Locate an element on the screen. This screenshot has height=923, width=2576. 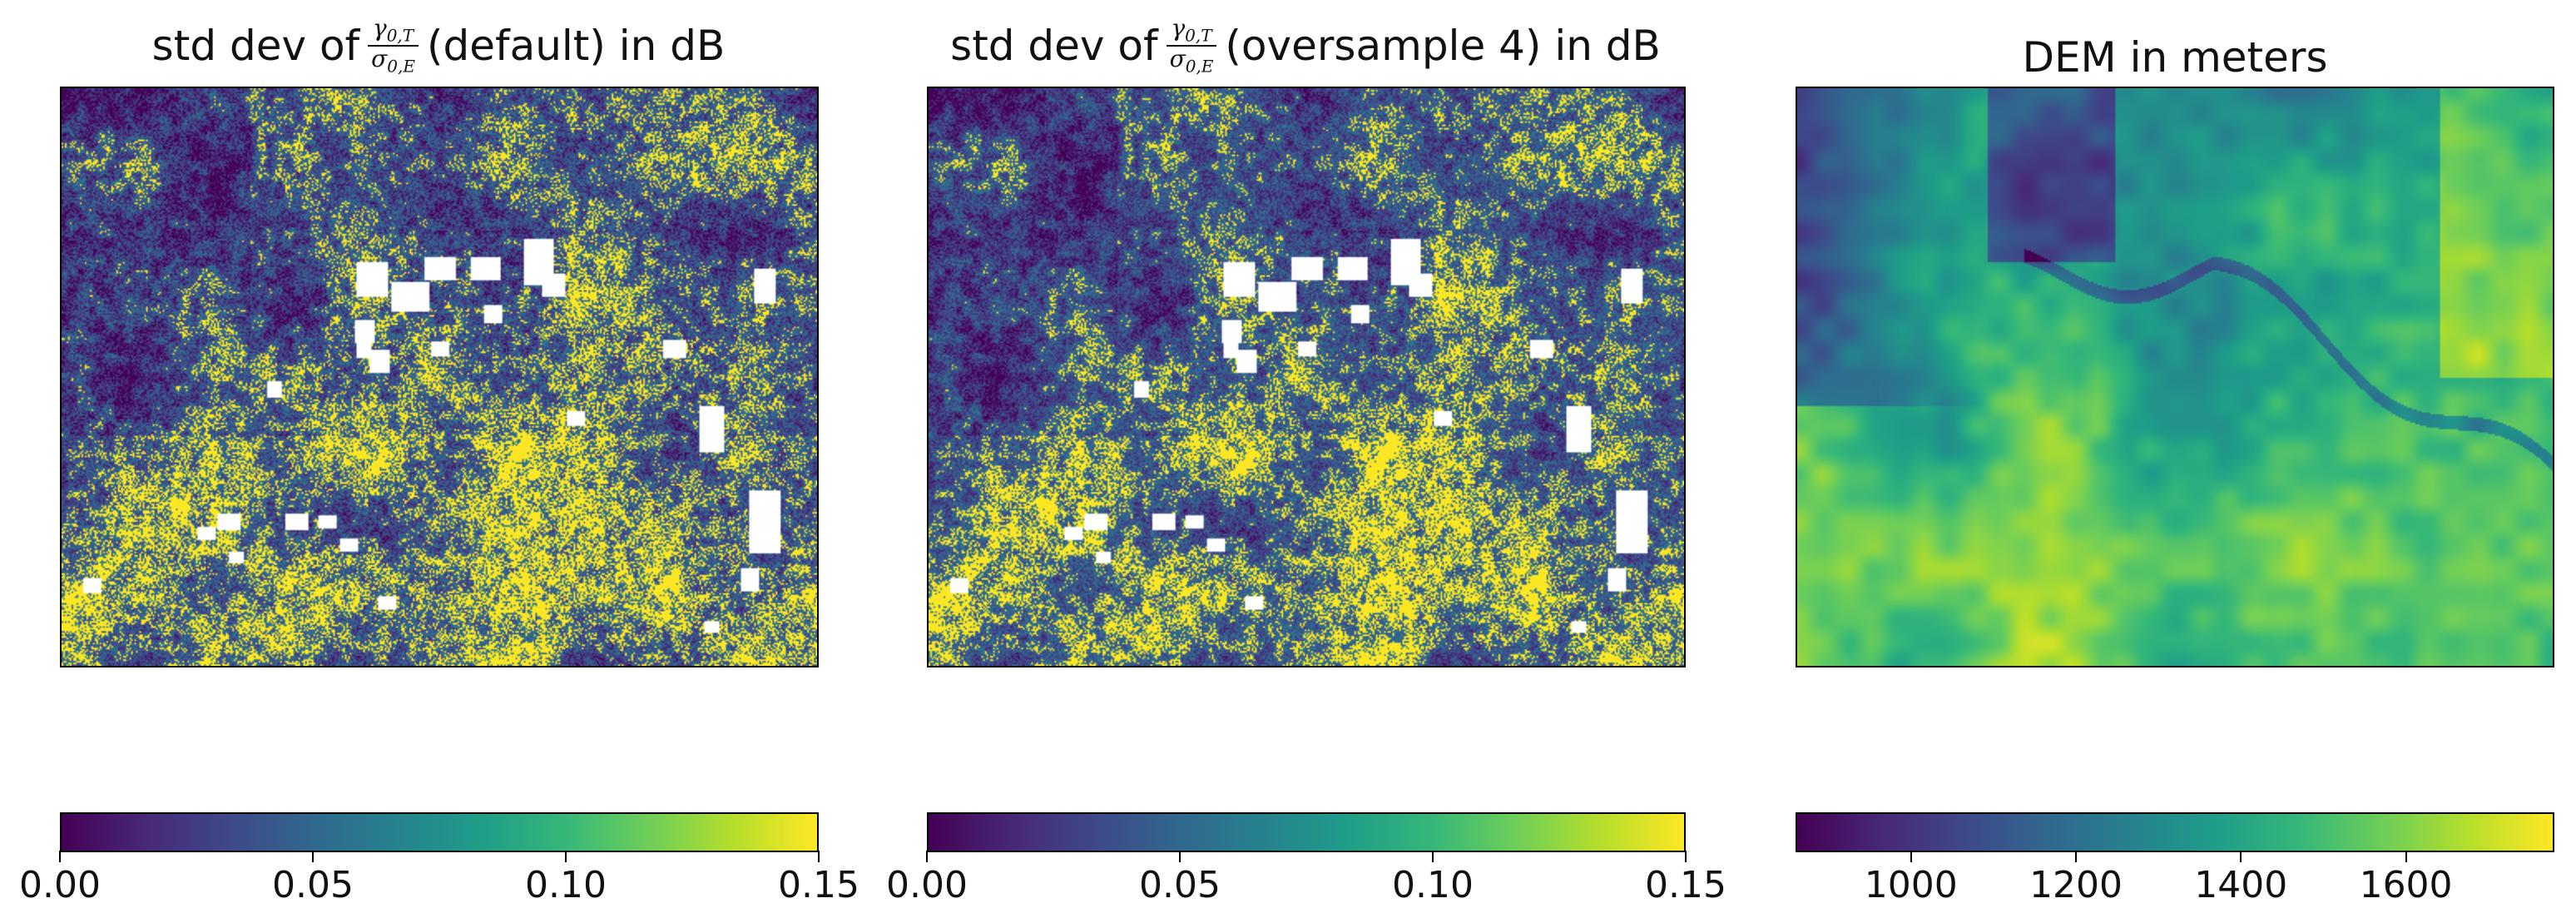
panel-1-title-fraction: γ0,T σ0,E is located at coordinates (394, 45).